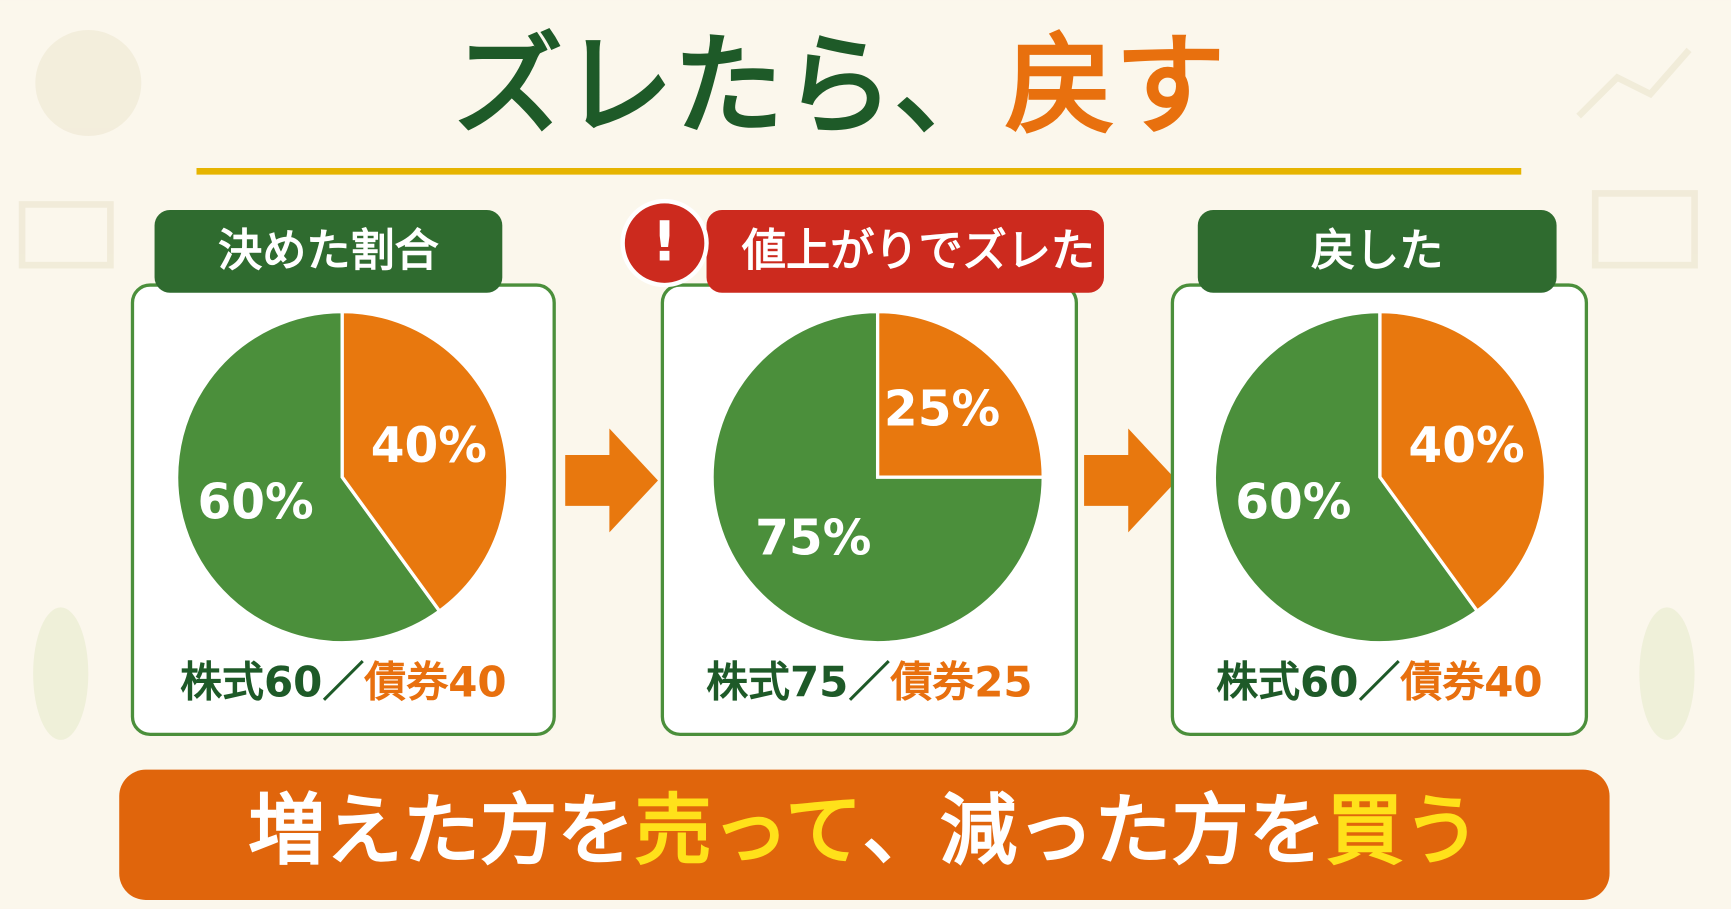  I want to click on banner-part: 買う, so click(1403, 831).